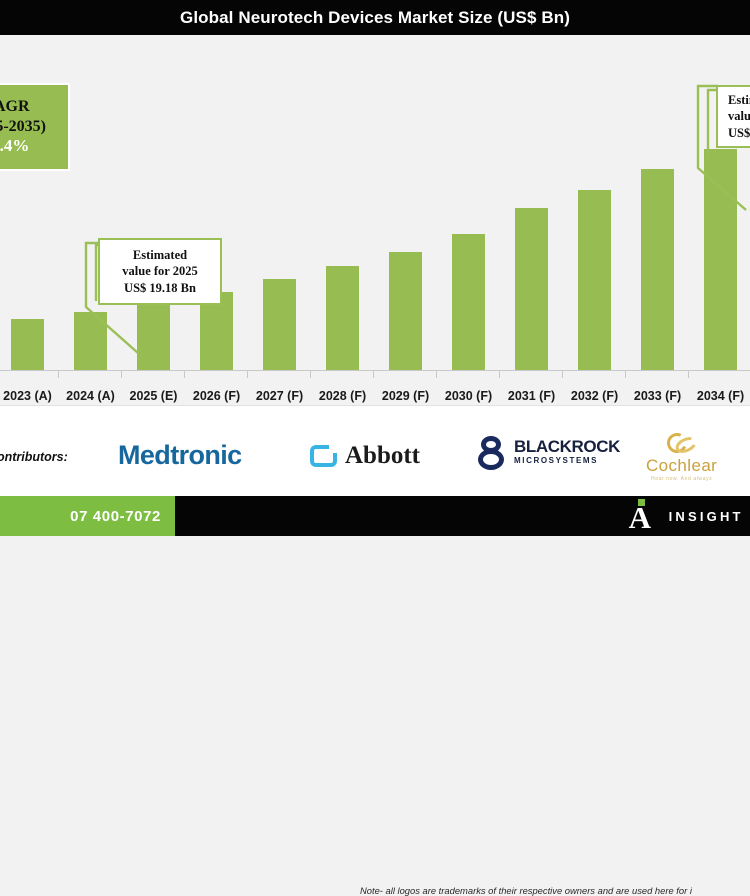 The image size is (750, 896). I want to click on estimated-2025-line-1: Estimated, so click(160, 255).